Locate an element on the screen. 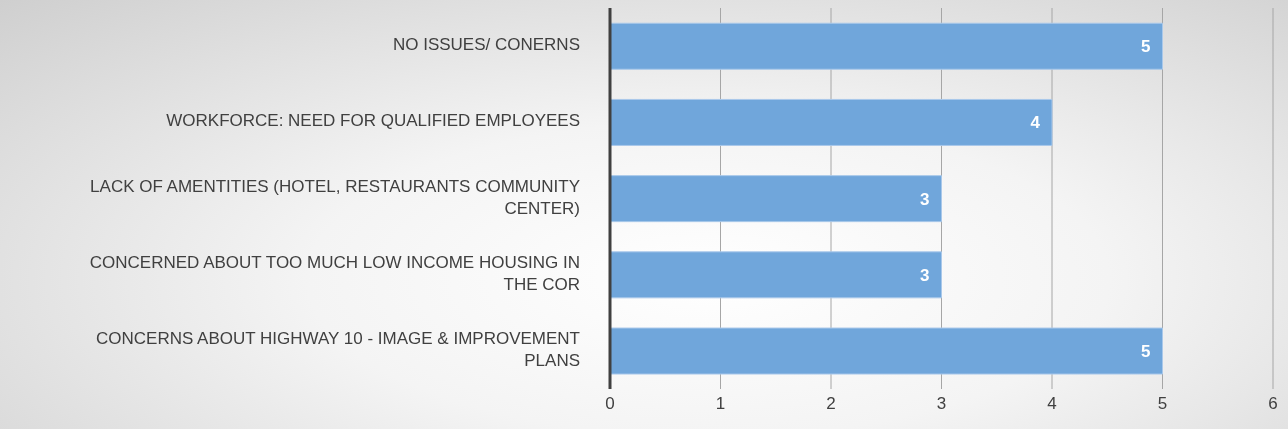  x-tick-label: 3 is located at coordinates (941, 404).